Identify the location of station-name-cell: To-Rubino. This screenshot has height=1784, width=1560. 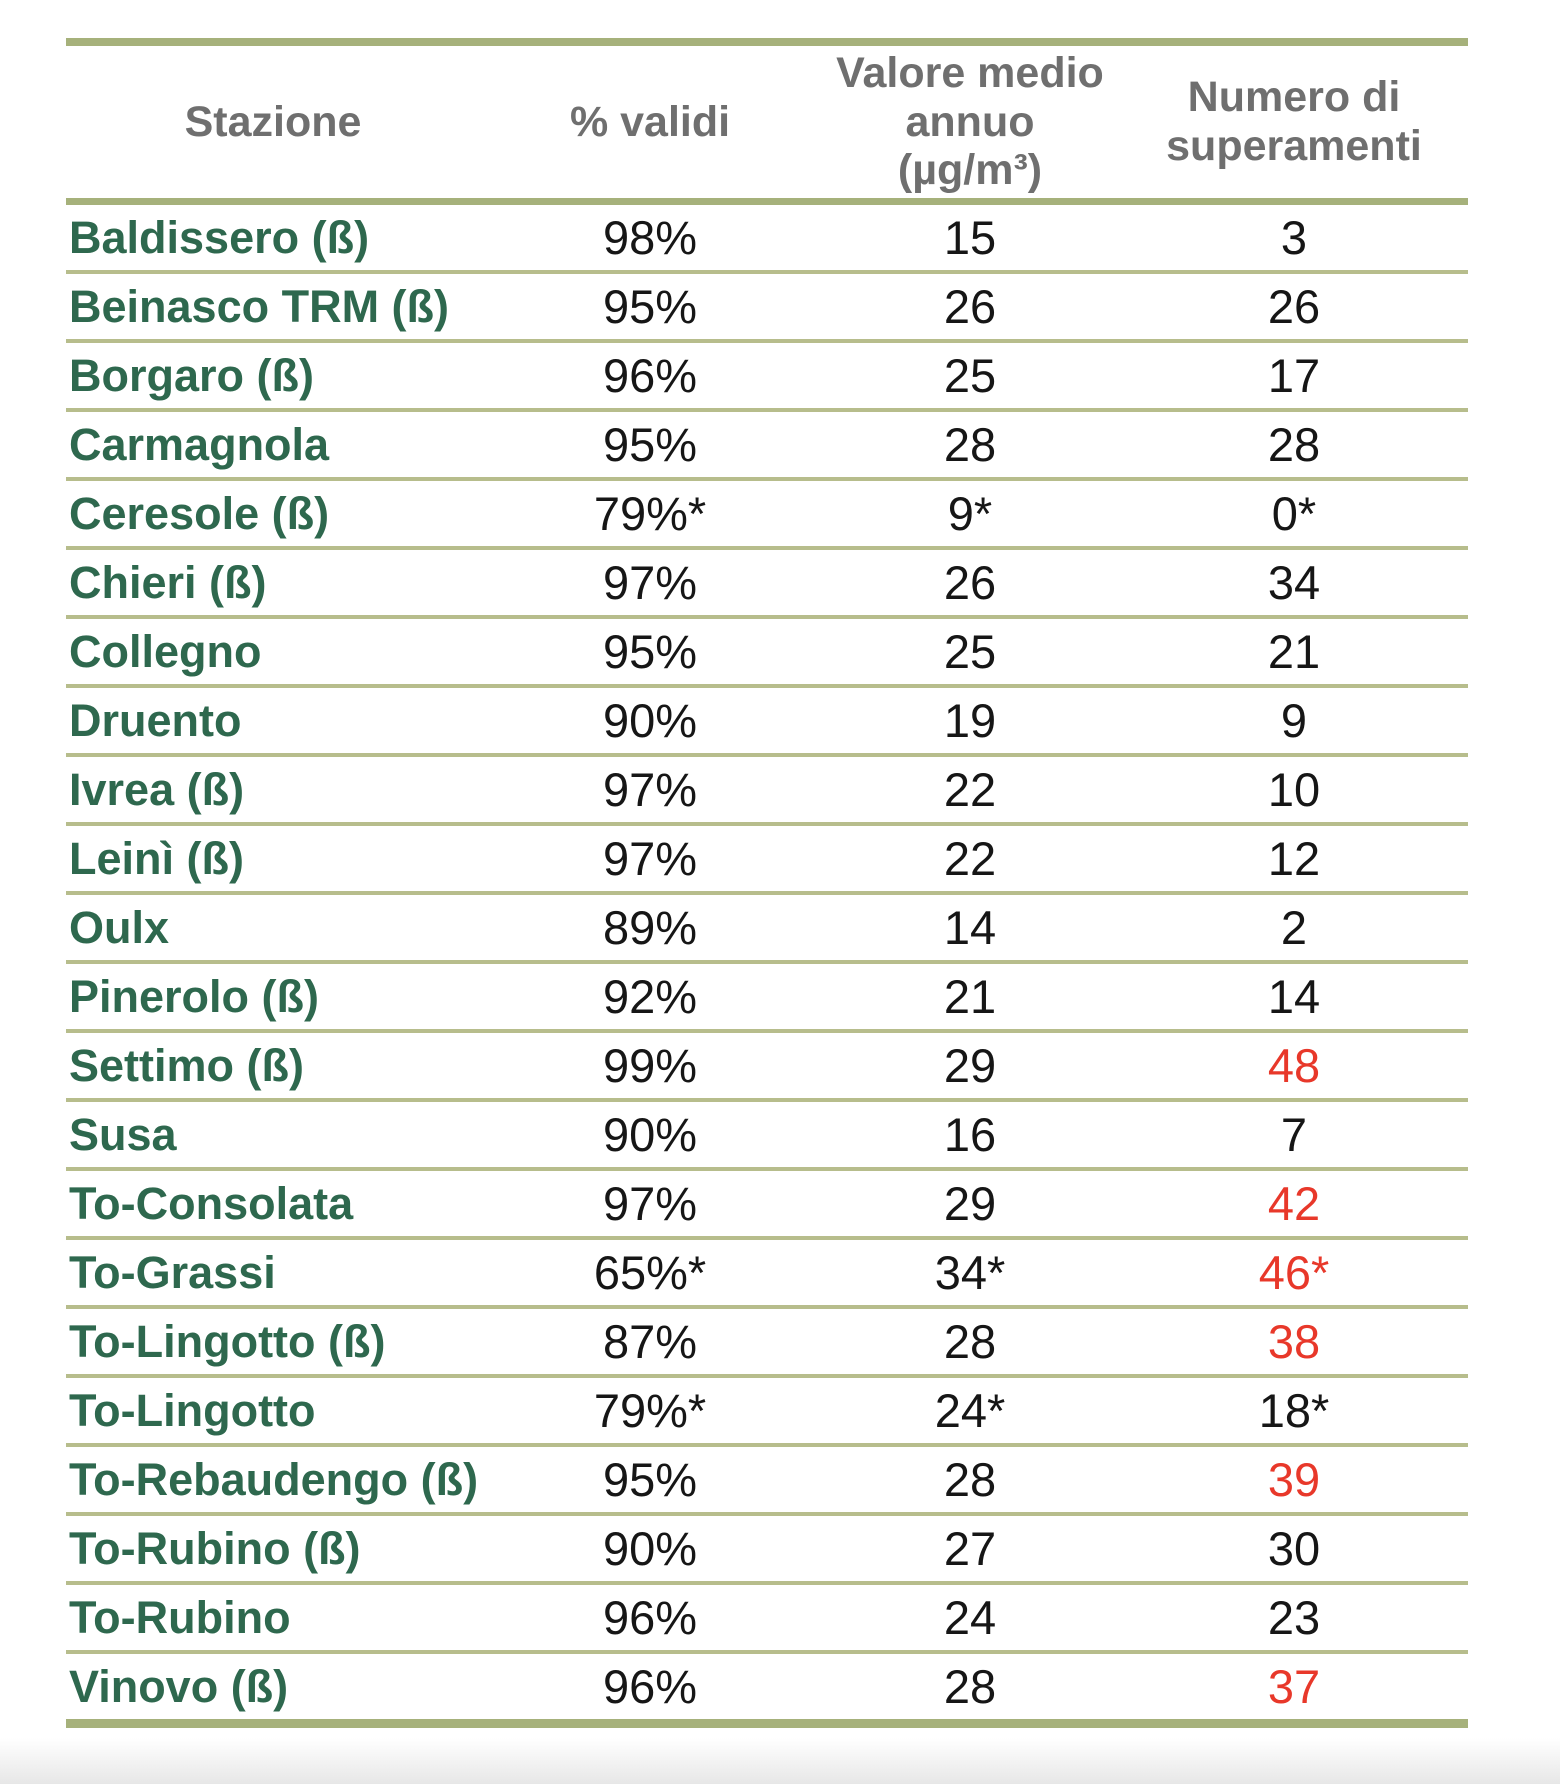
(273, 1616).